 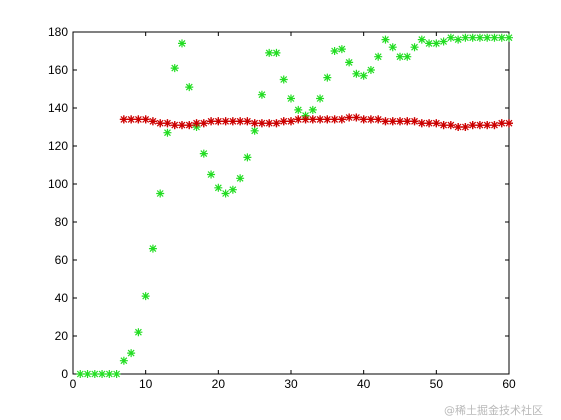 I want to click on y-tick-label: 60, so click(x=62, y=260).